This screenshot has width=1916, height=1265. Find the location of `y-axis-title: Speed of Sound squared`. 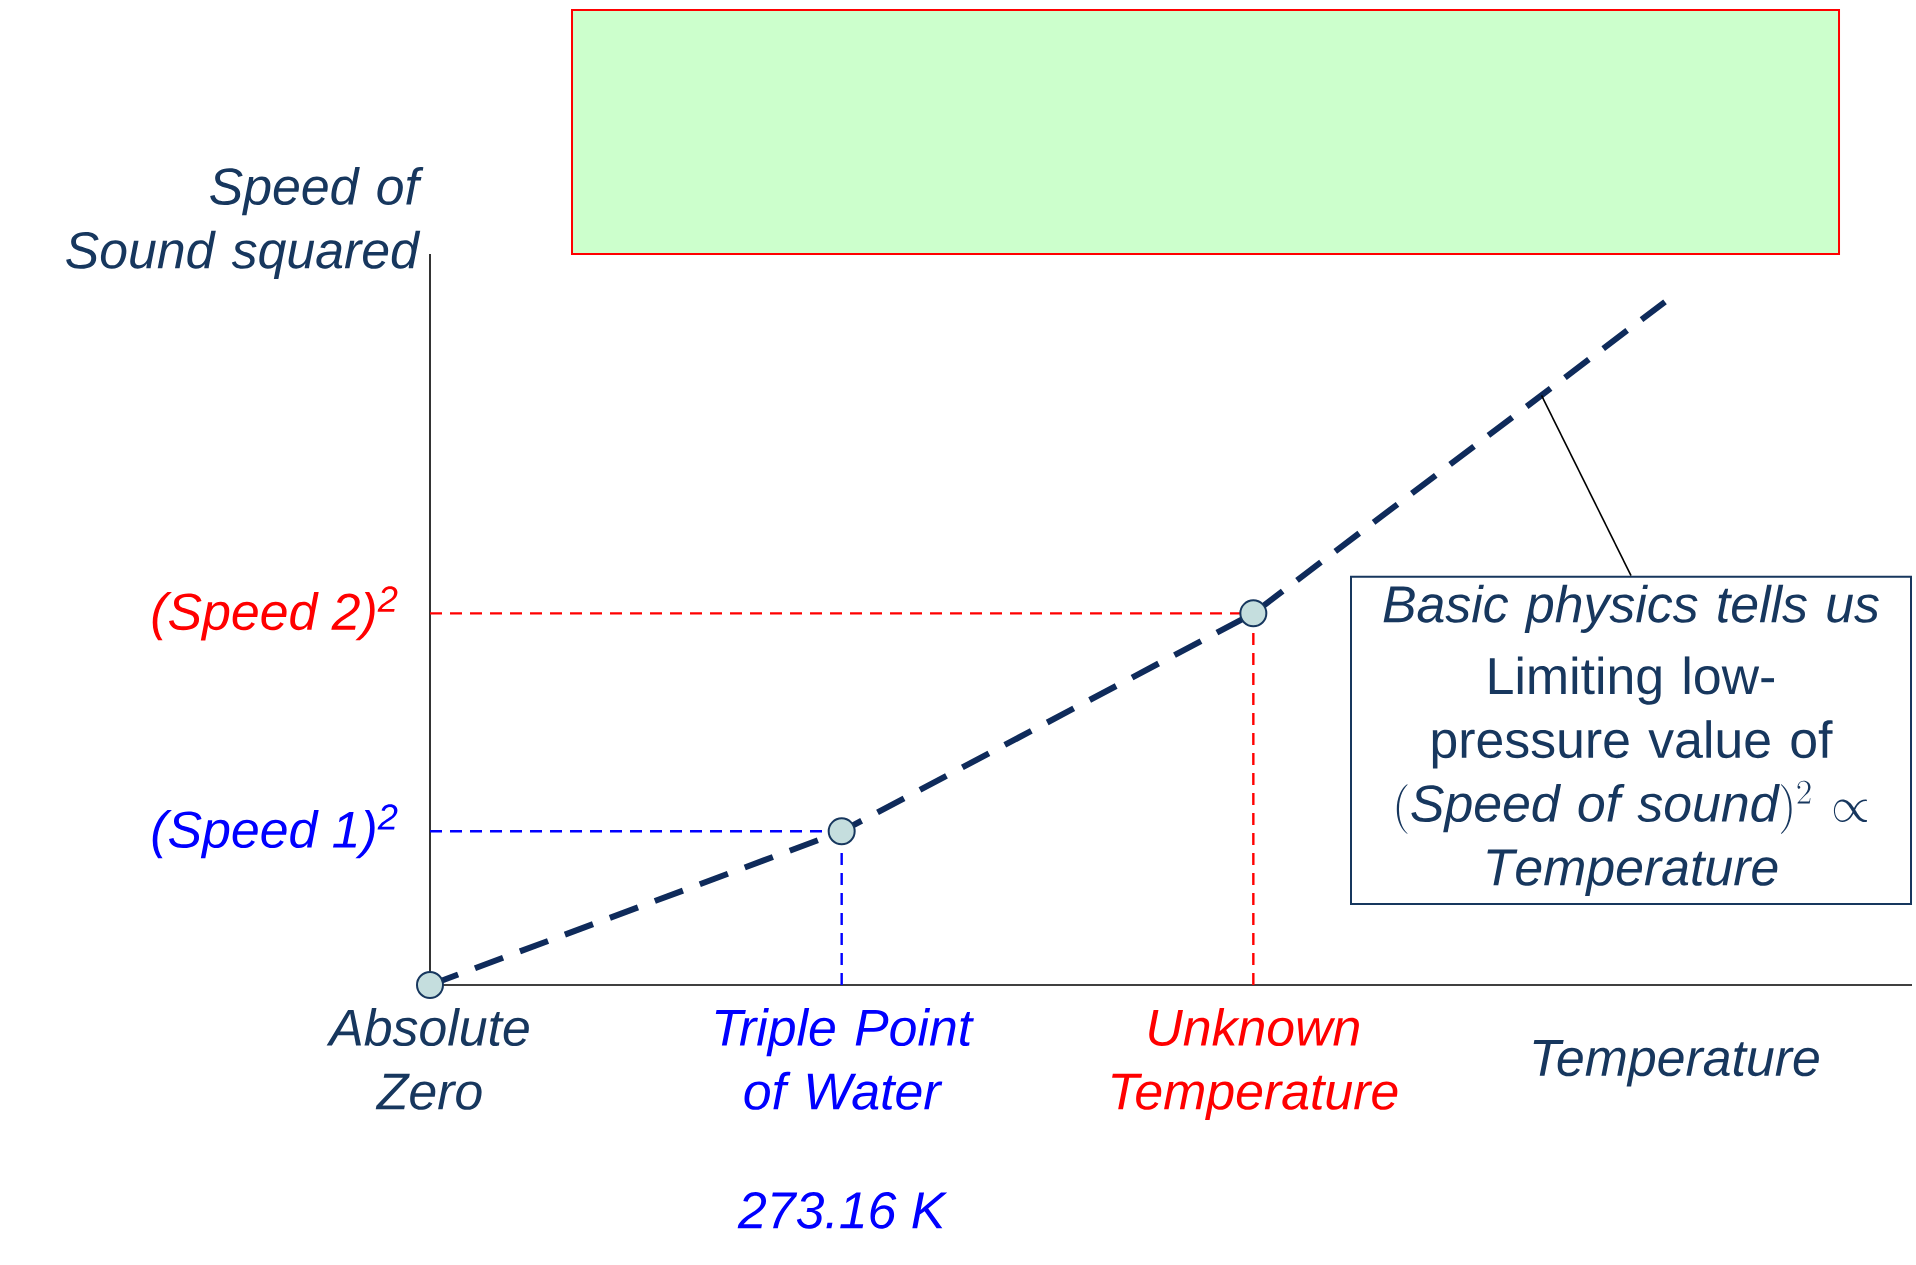

y-axis-title: Speed of Sound squared is located at coordinates (245, 222).